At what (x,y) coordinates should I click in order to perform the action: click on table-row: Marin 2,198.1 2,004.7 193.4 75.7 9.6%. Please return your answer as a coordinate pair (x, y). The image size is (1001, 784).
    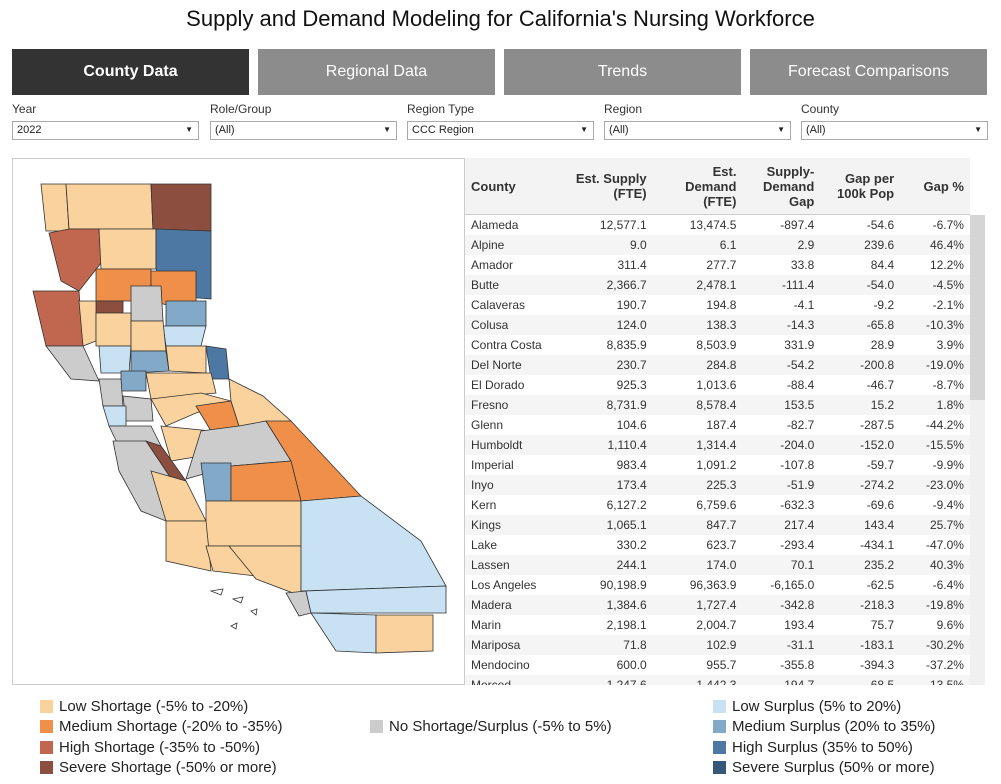
    Looking at the image, I should click on (717, 625).